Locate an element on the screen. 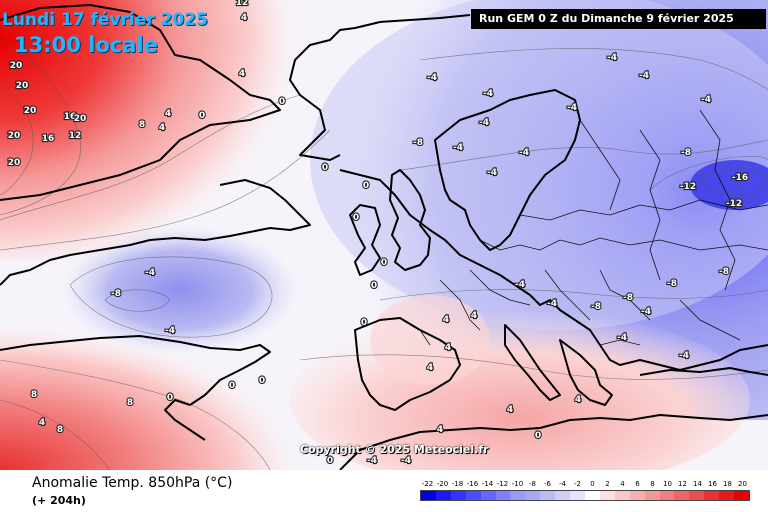  color-scale-label: -2 is located at coordinates (577, 484).